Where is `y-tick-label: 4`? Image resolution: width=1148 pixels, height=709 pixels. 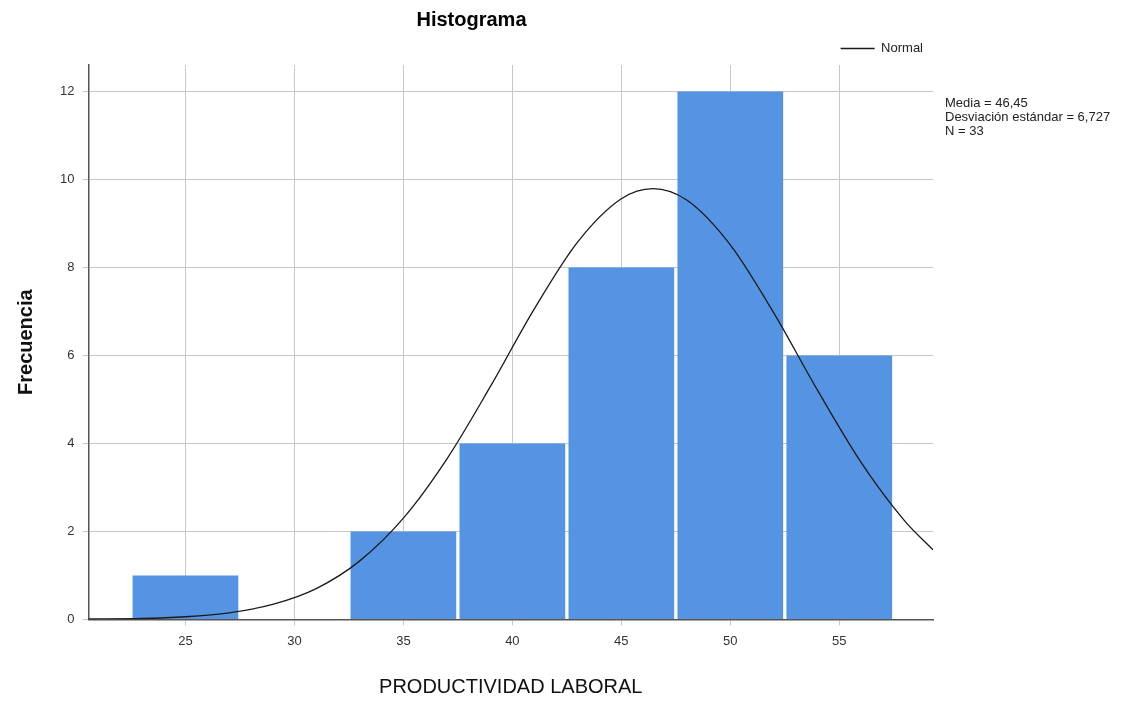 y-tick-label: 4 is located at coordinates (71, 442).